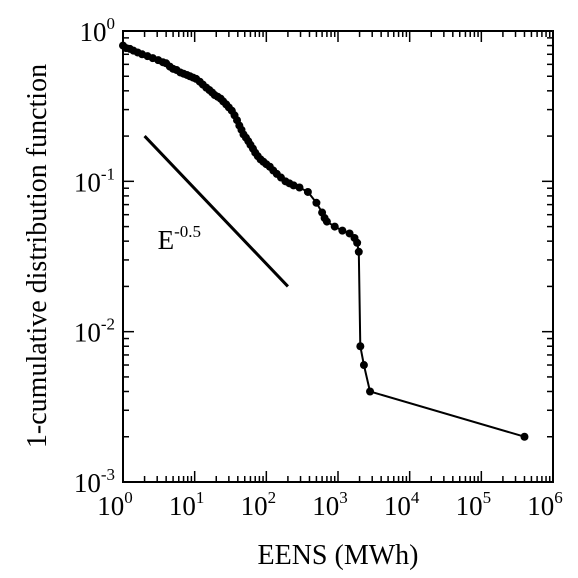  I want to click on x-axis-label: EENS (MWh), so click(338, 555).